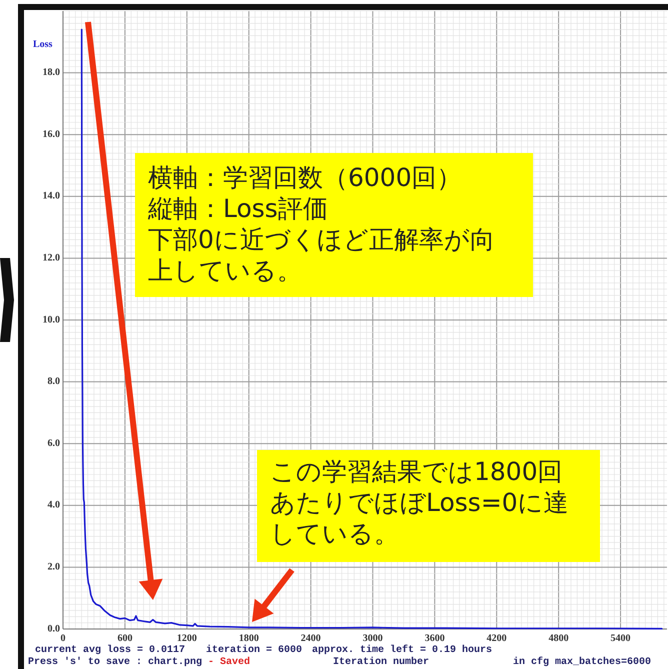  I want to click on x-axis-title: Iteration number, so click(381, 662).